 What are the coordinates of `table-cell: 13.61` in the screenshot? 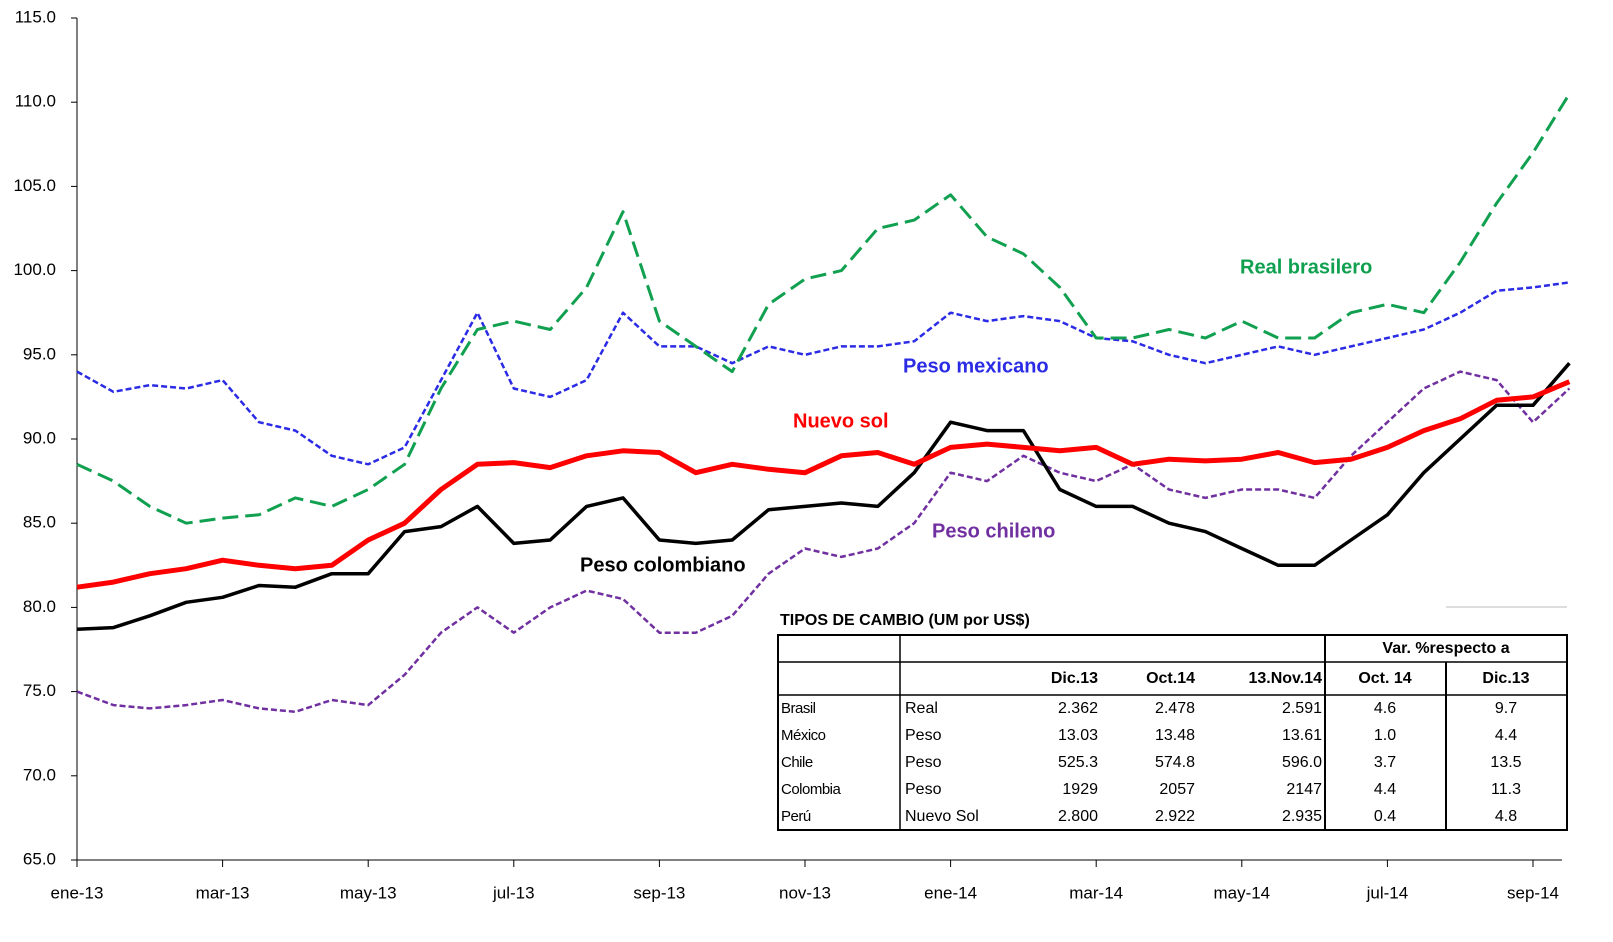 It's located at (1302, 735).